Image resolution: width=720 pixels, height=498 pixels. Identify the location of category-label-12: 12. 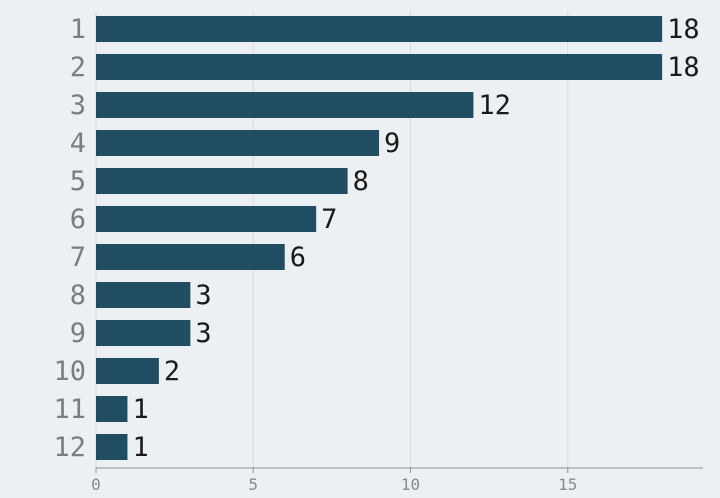
(69, 447).